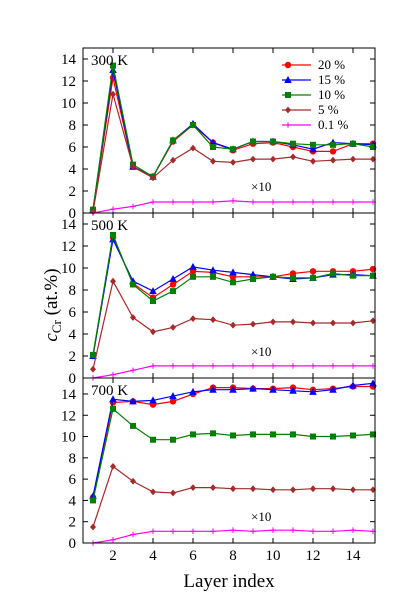 The height and width of the screenshot is (601, 415). I want to click on y-tick-label: 0, so click(73, 214).